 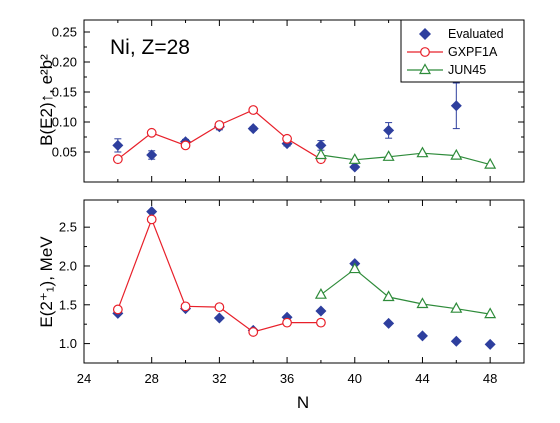 What do you see at coordinates (425, 34) in the screenshot?
I see `legend-evaluated-marker` at bounding box center [425, 34].